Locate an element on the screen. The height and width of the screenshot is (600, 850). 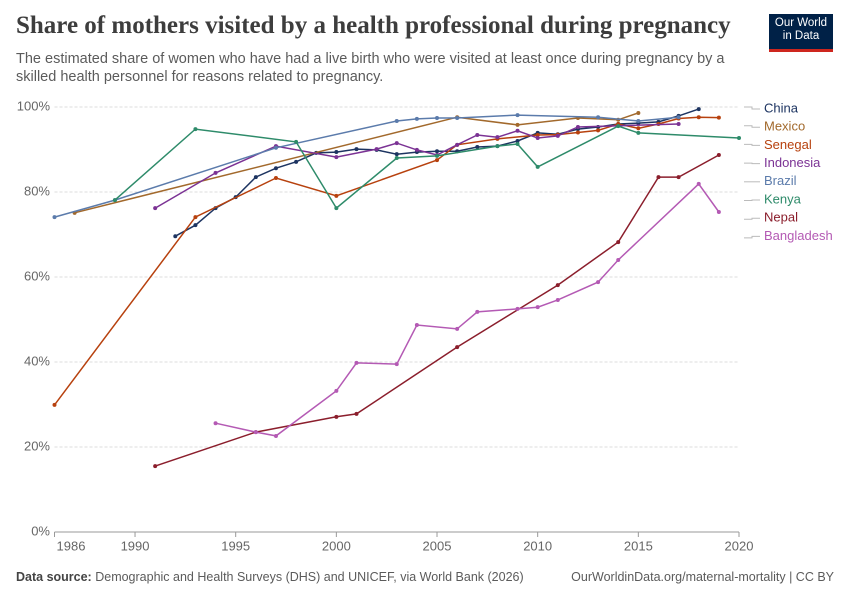
x-tick-label: 2020 is located at coordinates (739, 545).